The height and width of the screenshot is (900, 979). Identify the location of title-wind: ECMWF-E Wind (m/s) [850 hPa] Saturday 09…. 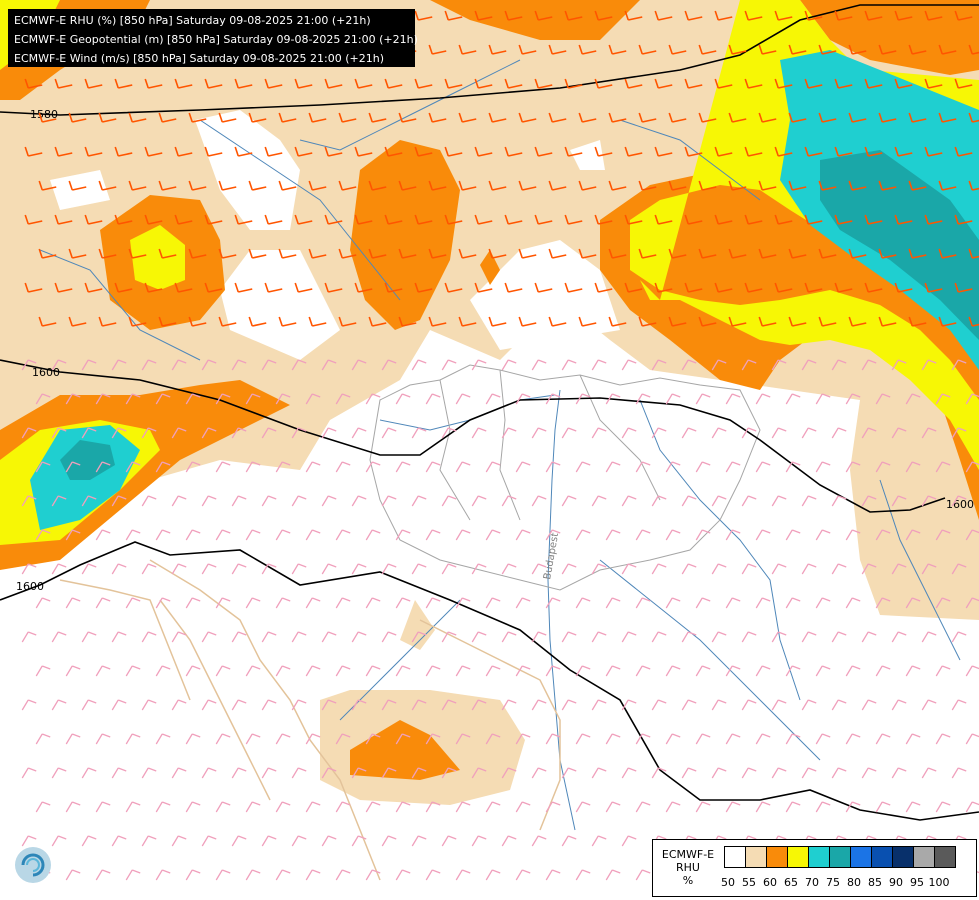
(199, 58).